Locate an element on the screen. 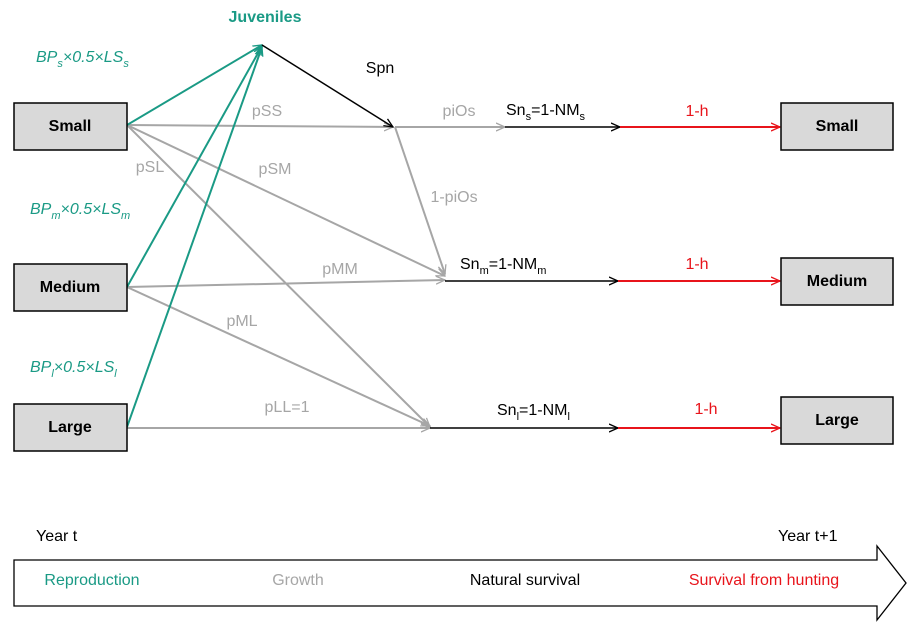 The width and height of the screenshot is (909, 622). juveniles-label: Juveniles is located at coordinates (265, 17).